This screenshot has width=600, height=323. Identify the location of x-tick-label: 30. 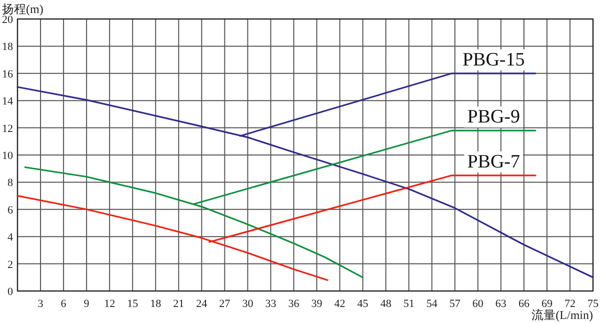
(248, 304).